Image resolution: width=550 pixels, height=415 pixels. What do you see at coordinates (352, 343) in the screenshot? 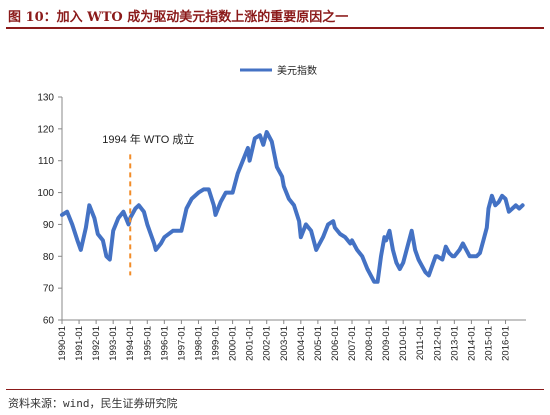
I see `x-tick-label: 2007-01` at bounding box center [352, 343].